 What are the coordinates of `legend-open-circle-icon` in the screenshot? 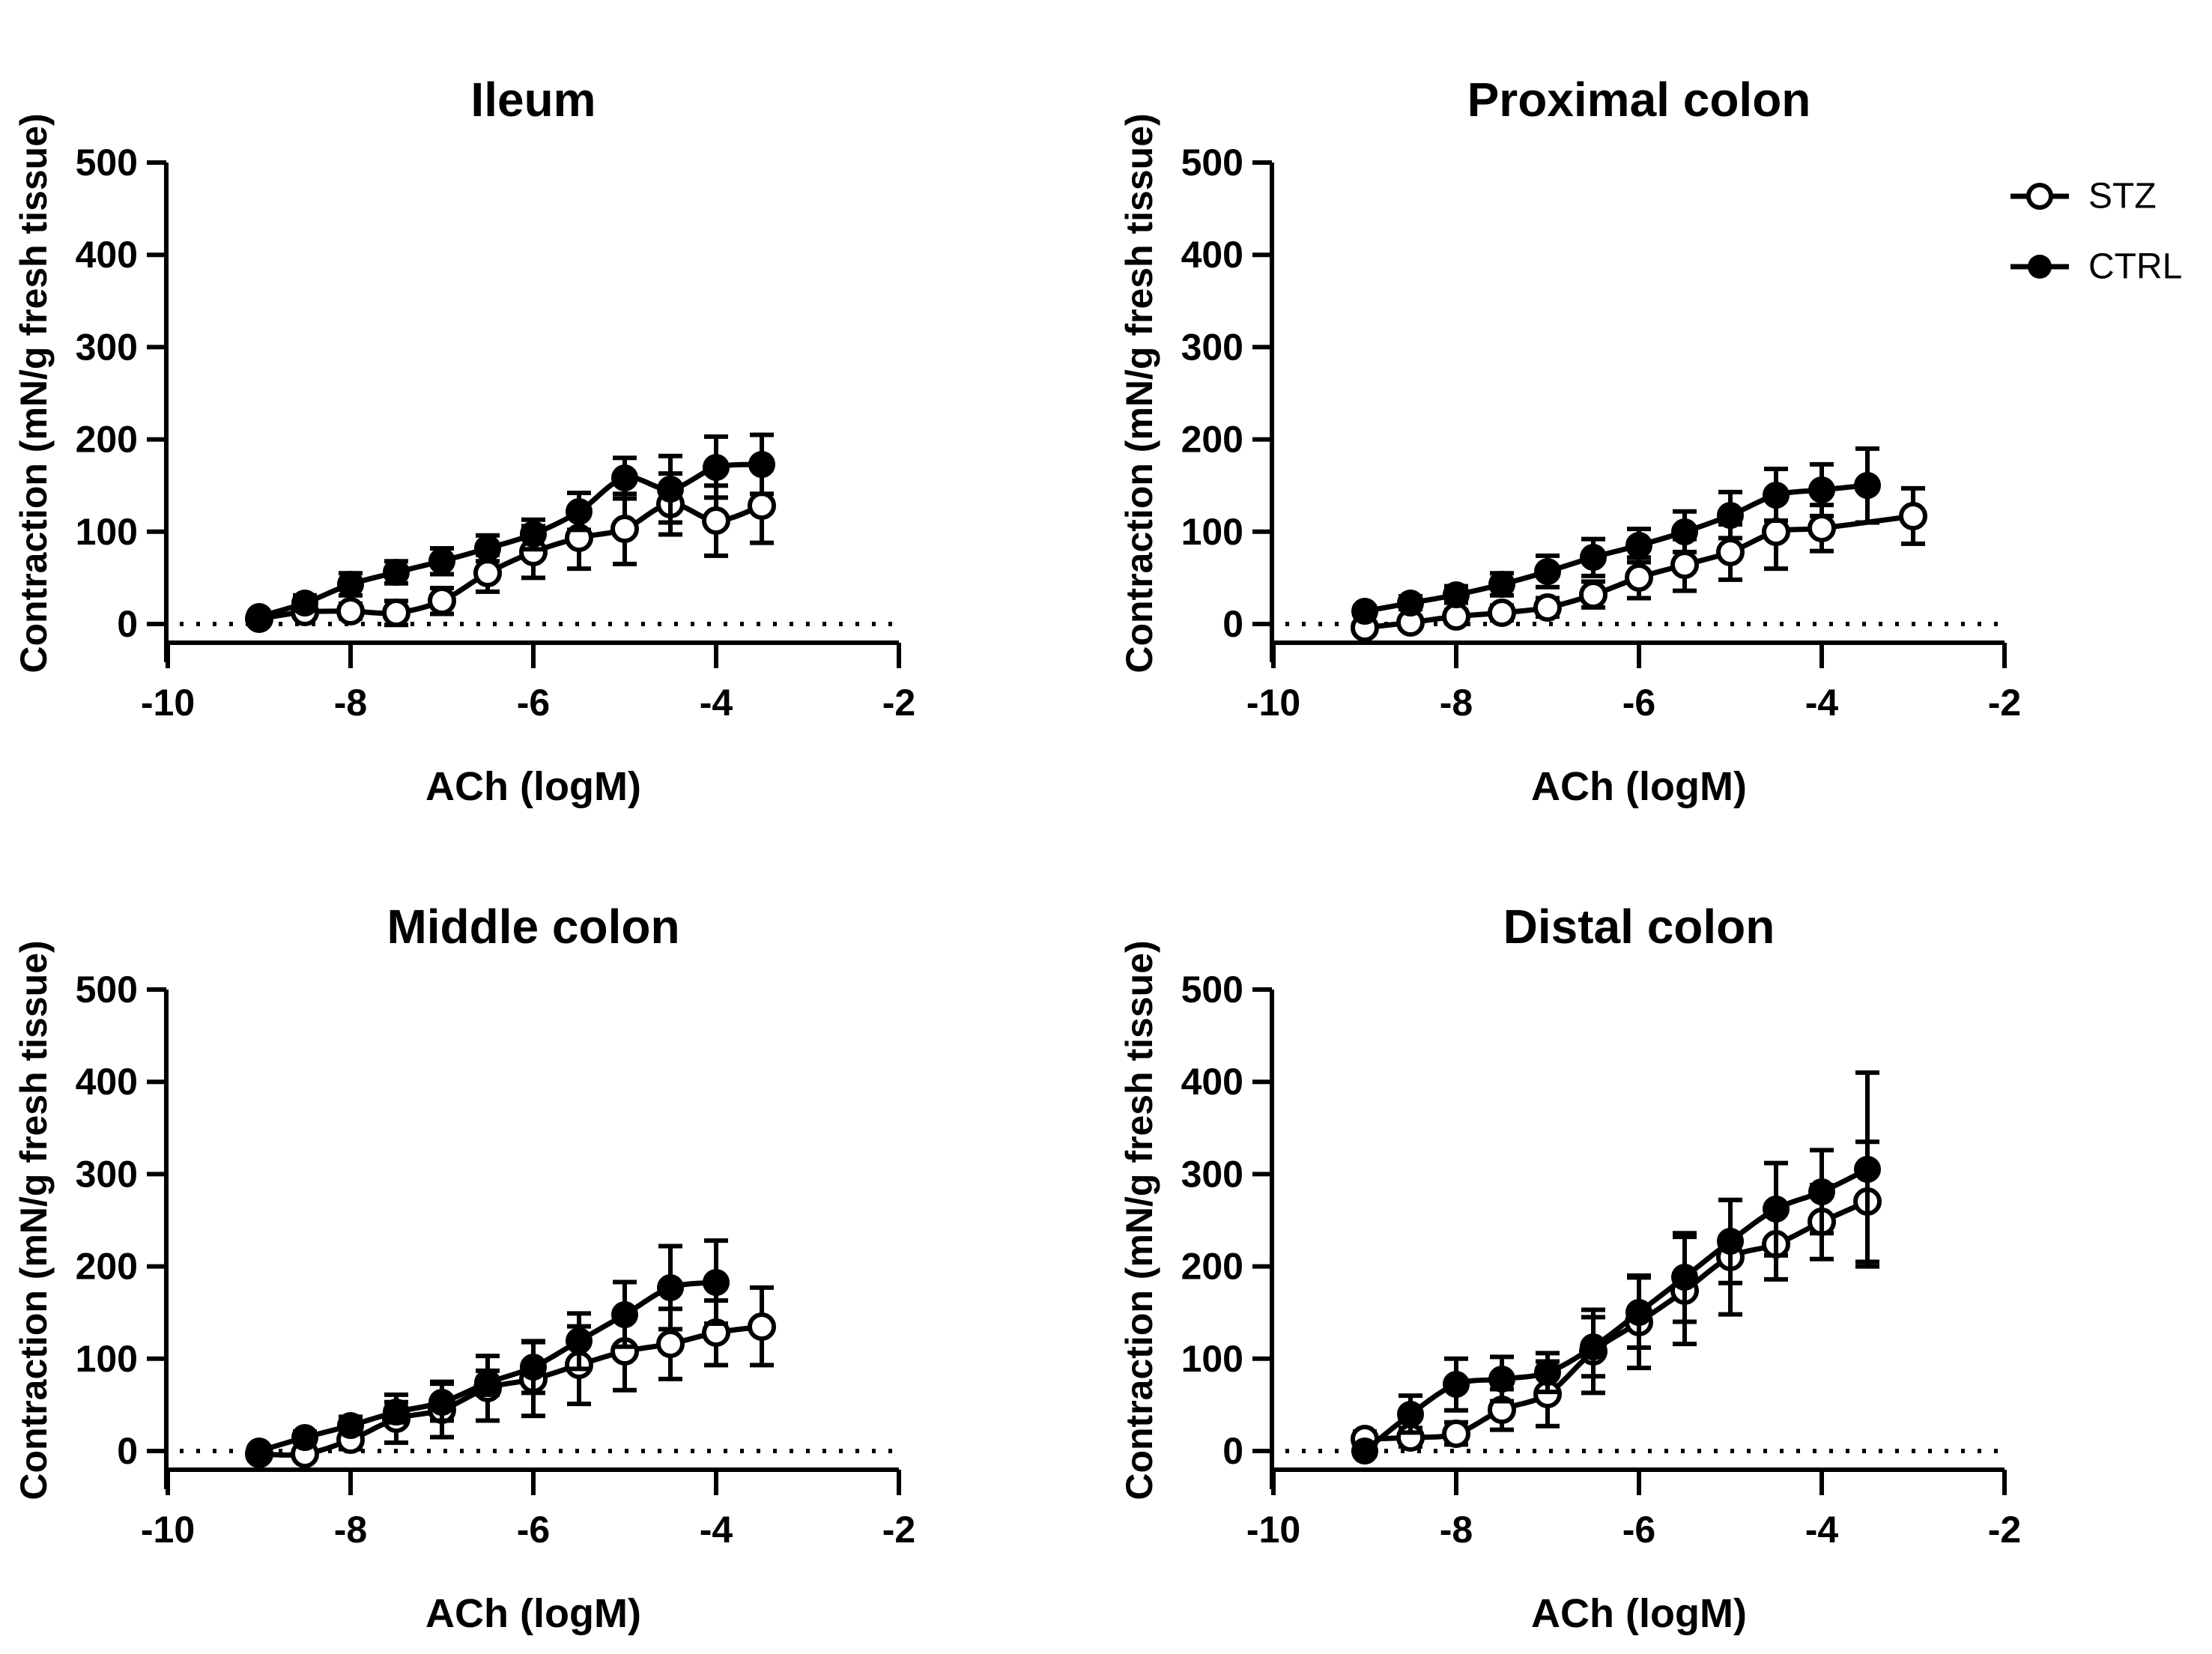 It's located at (2039, 196).